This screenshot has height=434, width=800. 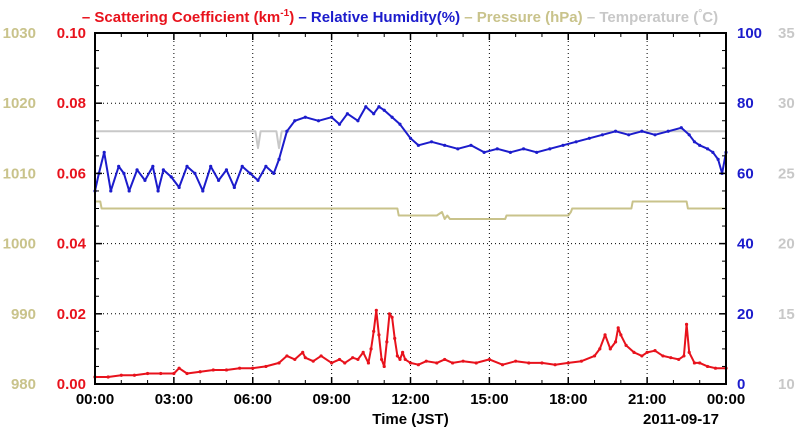 I want to click on legend-superscript: °, so click(x=700, y=13).